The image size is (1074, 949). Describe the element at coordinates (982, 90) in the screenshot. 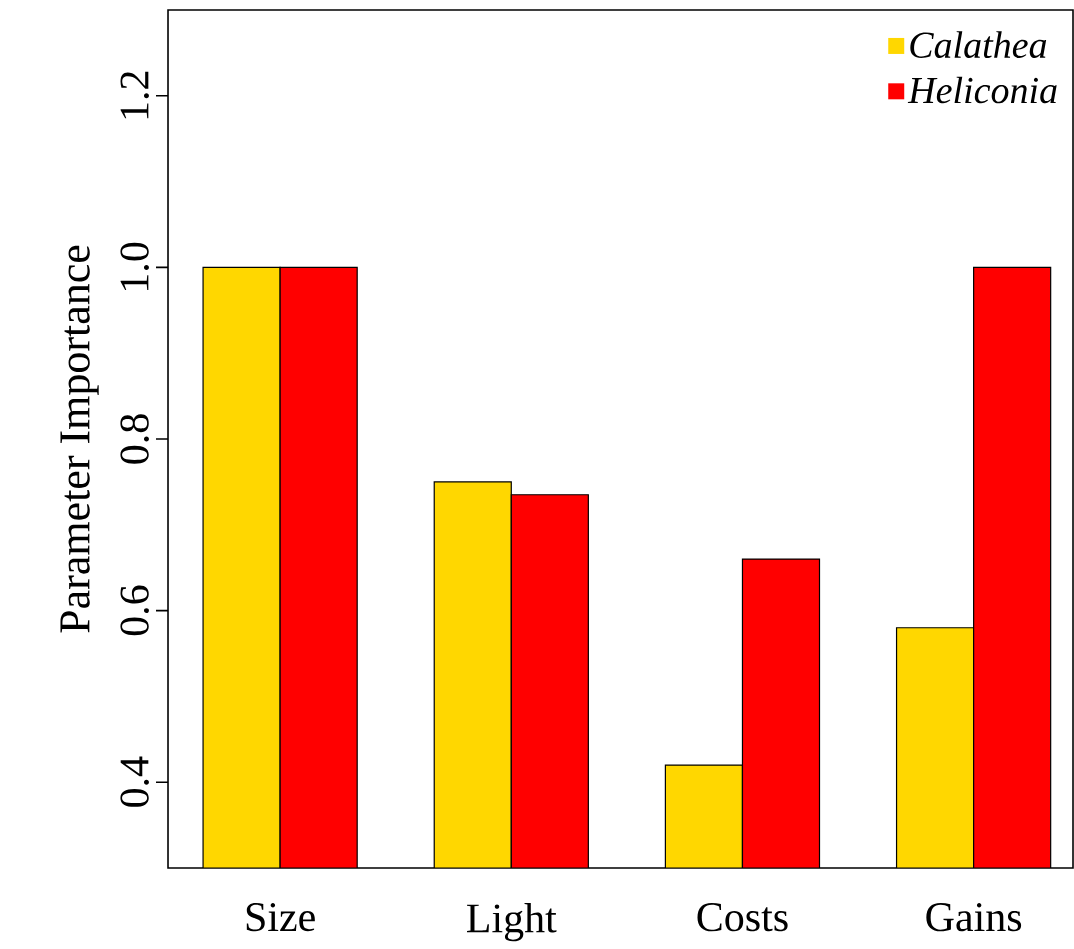

I see `legend-label: Heliconia` at that location.